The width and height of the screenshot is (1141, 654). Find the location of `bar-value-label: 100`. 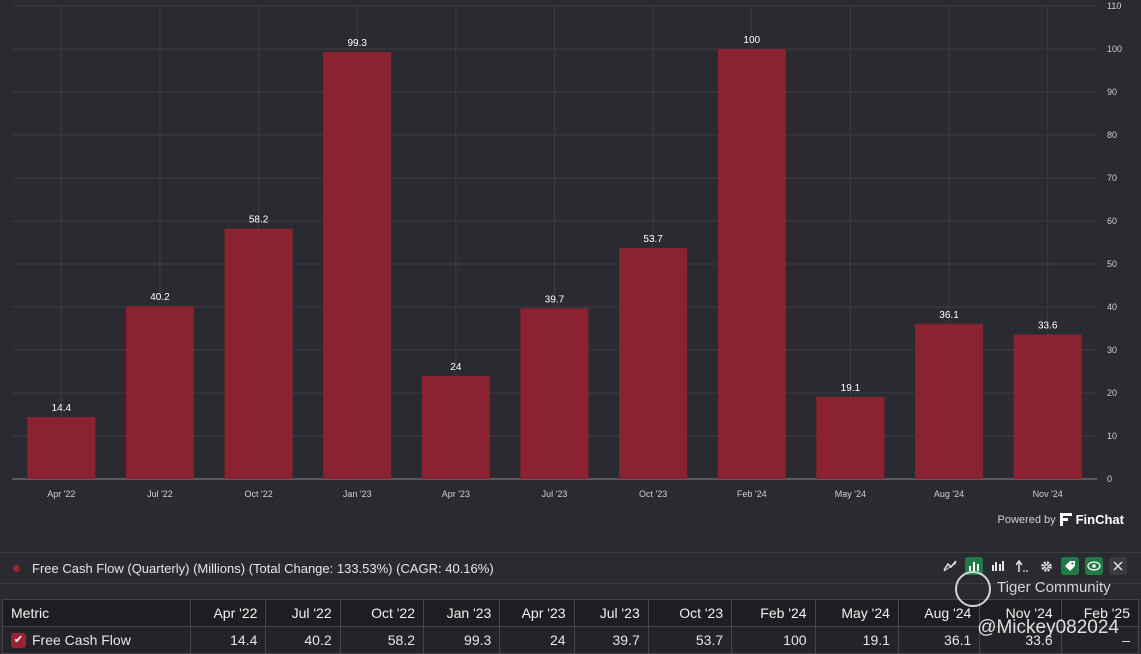

bar-value-label: 100 is located at coordinates (751, 40).